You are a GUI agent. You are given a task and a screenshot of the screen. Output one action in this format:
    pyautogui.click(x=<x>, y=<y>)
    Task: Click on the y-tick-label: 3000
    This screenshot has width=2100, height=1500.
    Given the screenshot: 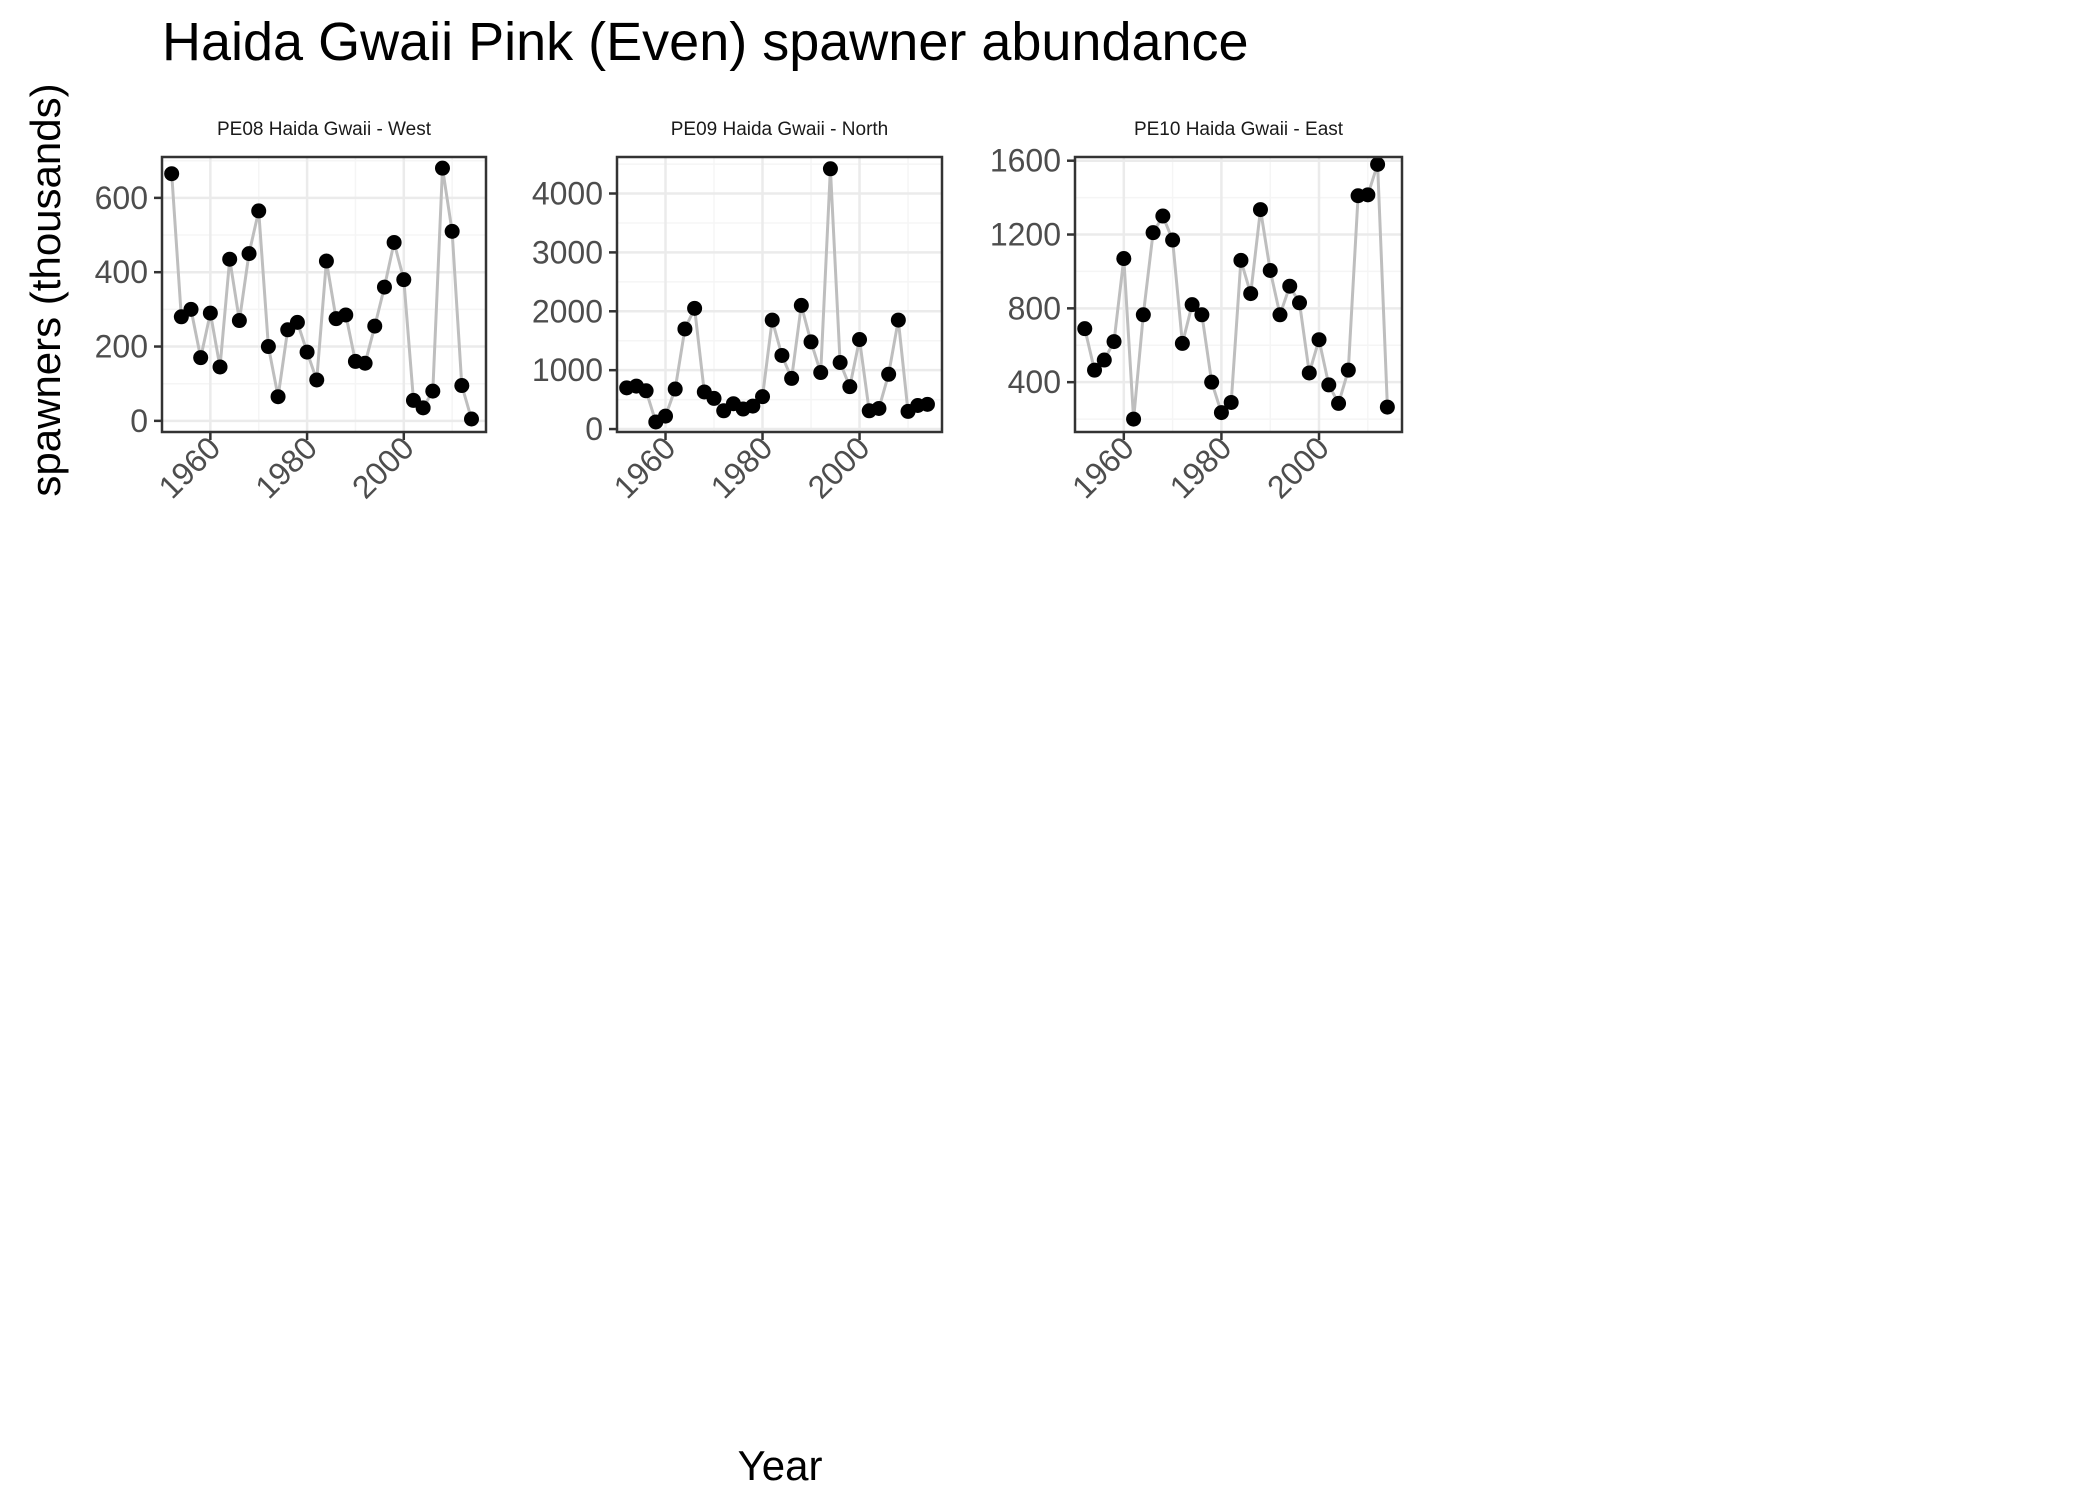 What is the action you would take?
    pyautogui.click(x=567, y=252)
    